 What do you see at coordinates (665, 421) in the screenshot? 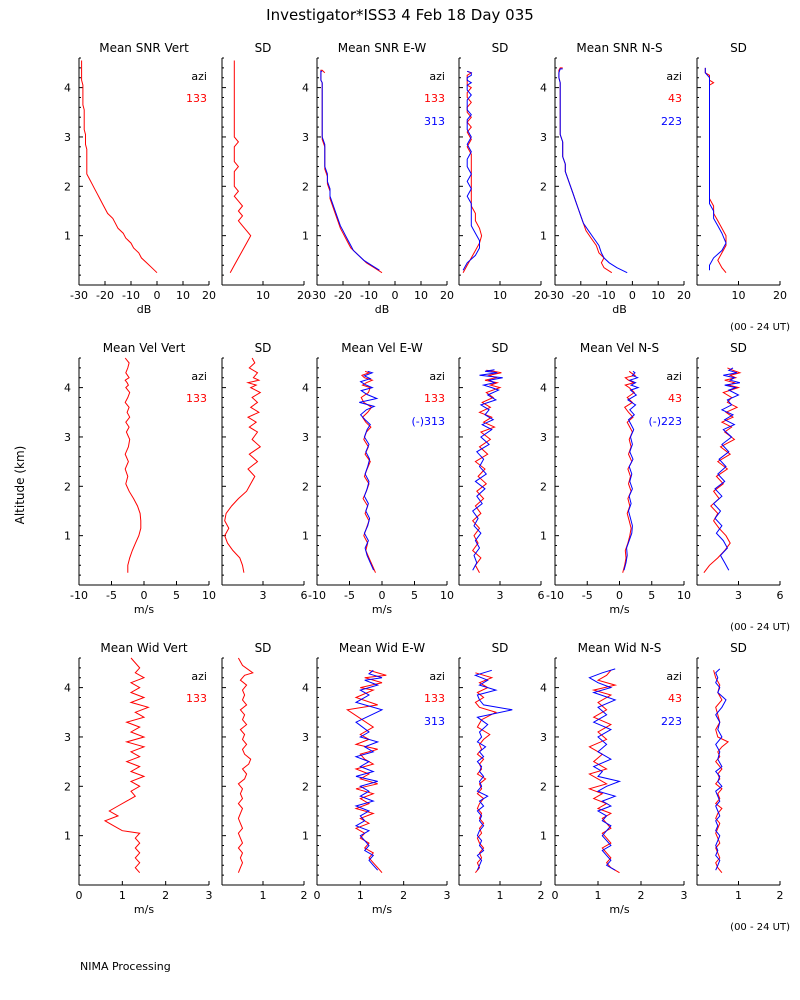
I see `legend-entry: (-)223` at bounding box center [665, 421].